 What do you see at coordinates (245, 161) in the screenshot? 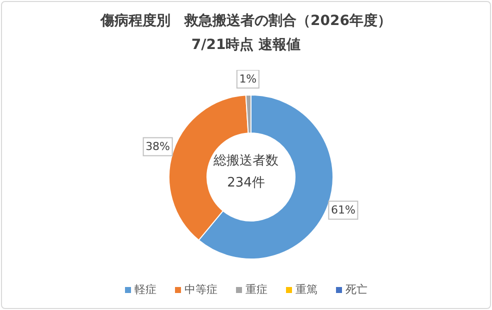
I see `text: 総搬送者数` at bounding box center [245, 161].